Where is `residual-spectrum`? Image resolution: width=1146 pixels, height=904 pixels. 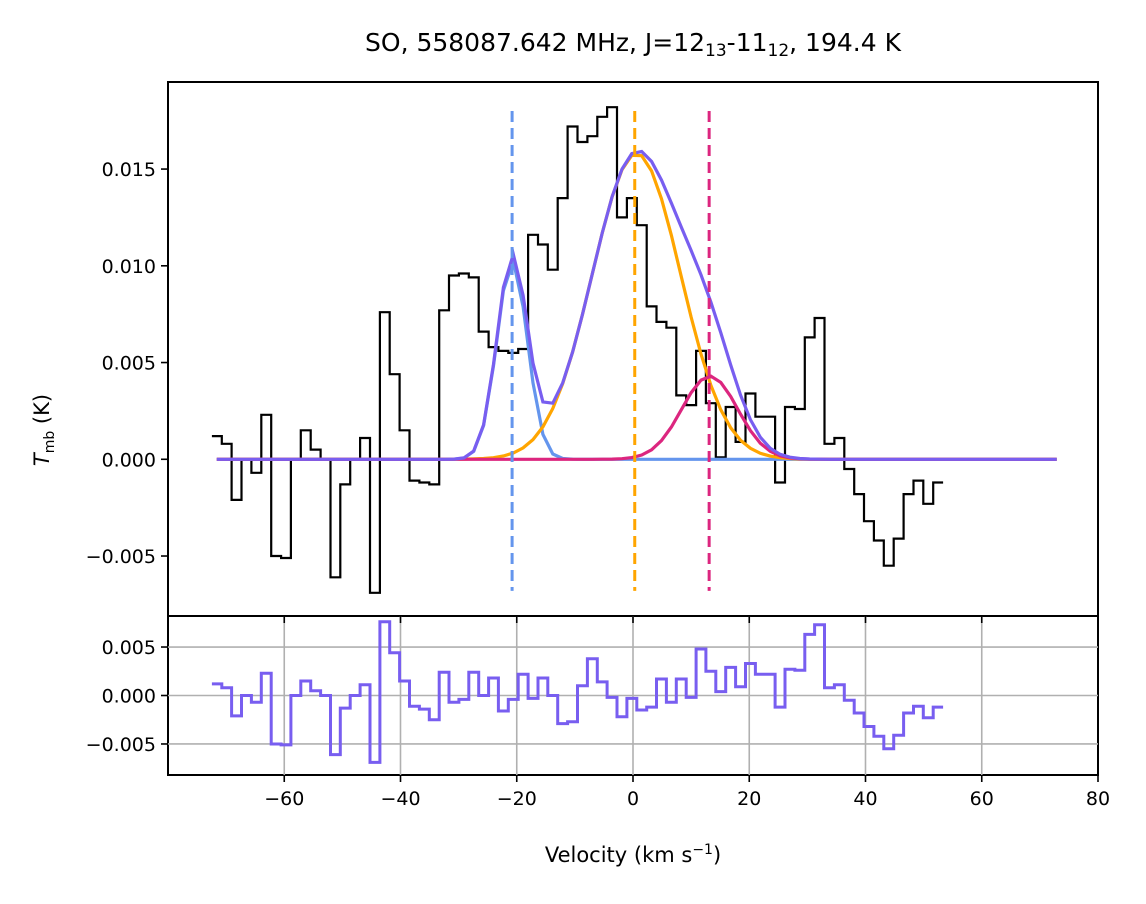
residual-spectrum is located at coordinates (577, 692).